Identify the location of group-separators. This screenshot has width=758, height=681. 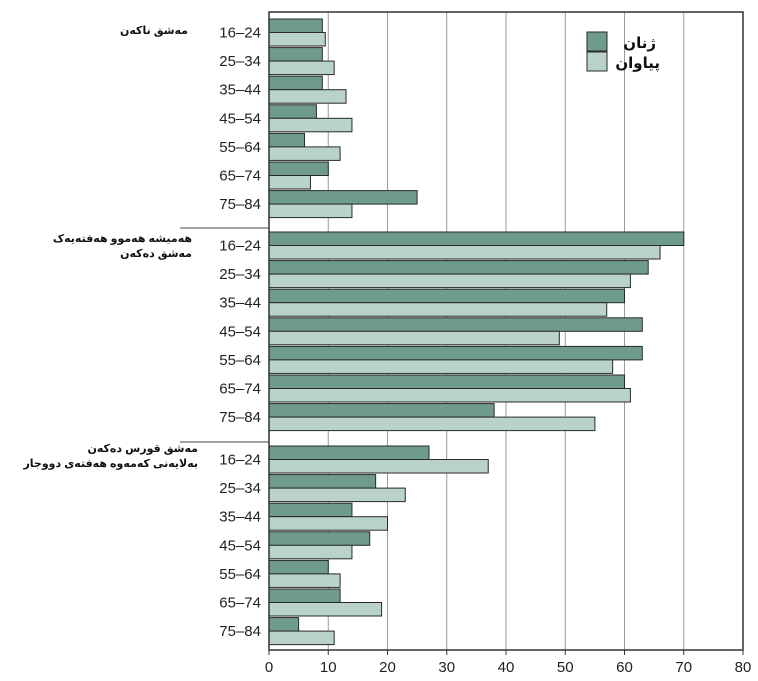
(224, 335).